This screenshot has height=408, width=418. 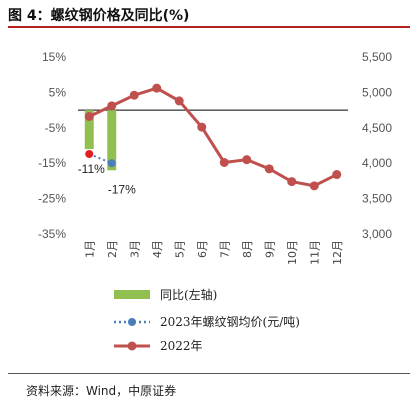 I want to click on legend: 同比(左轴) 2023年螺纹钢均价(元/吨) 2022年, so click(x=207, y=320).